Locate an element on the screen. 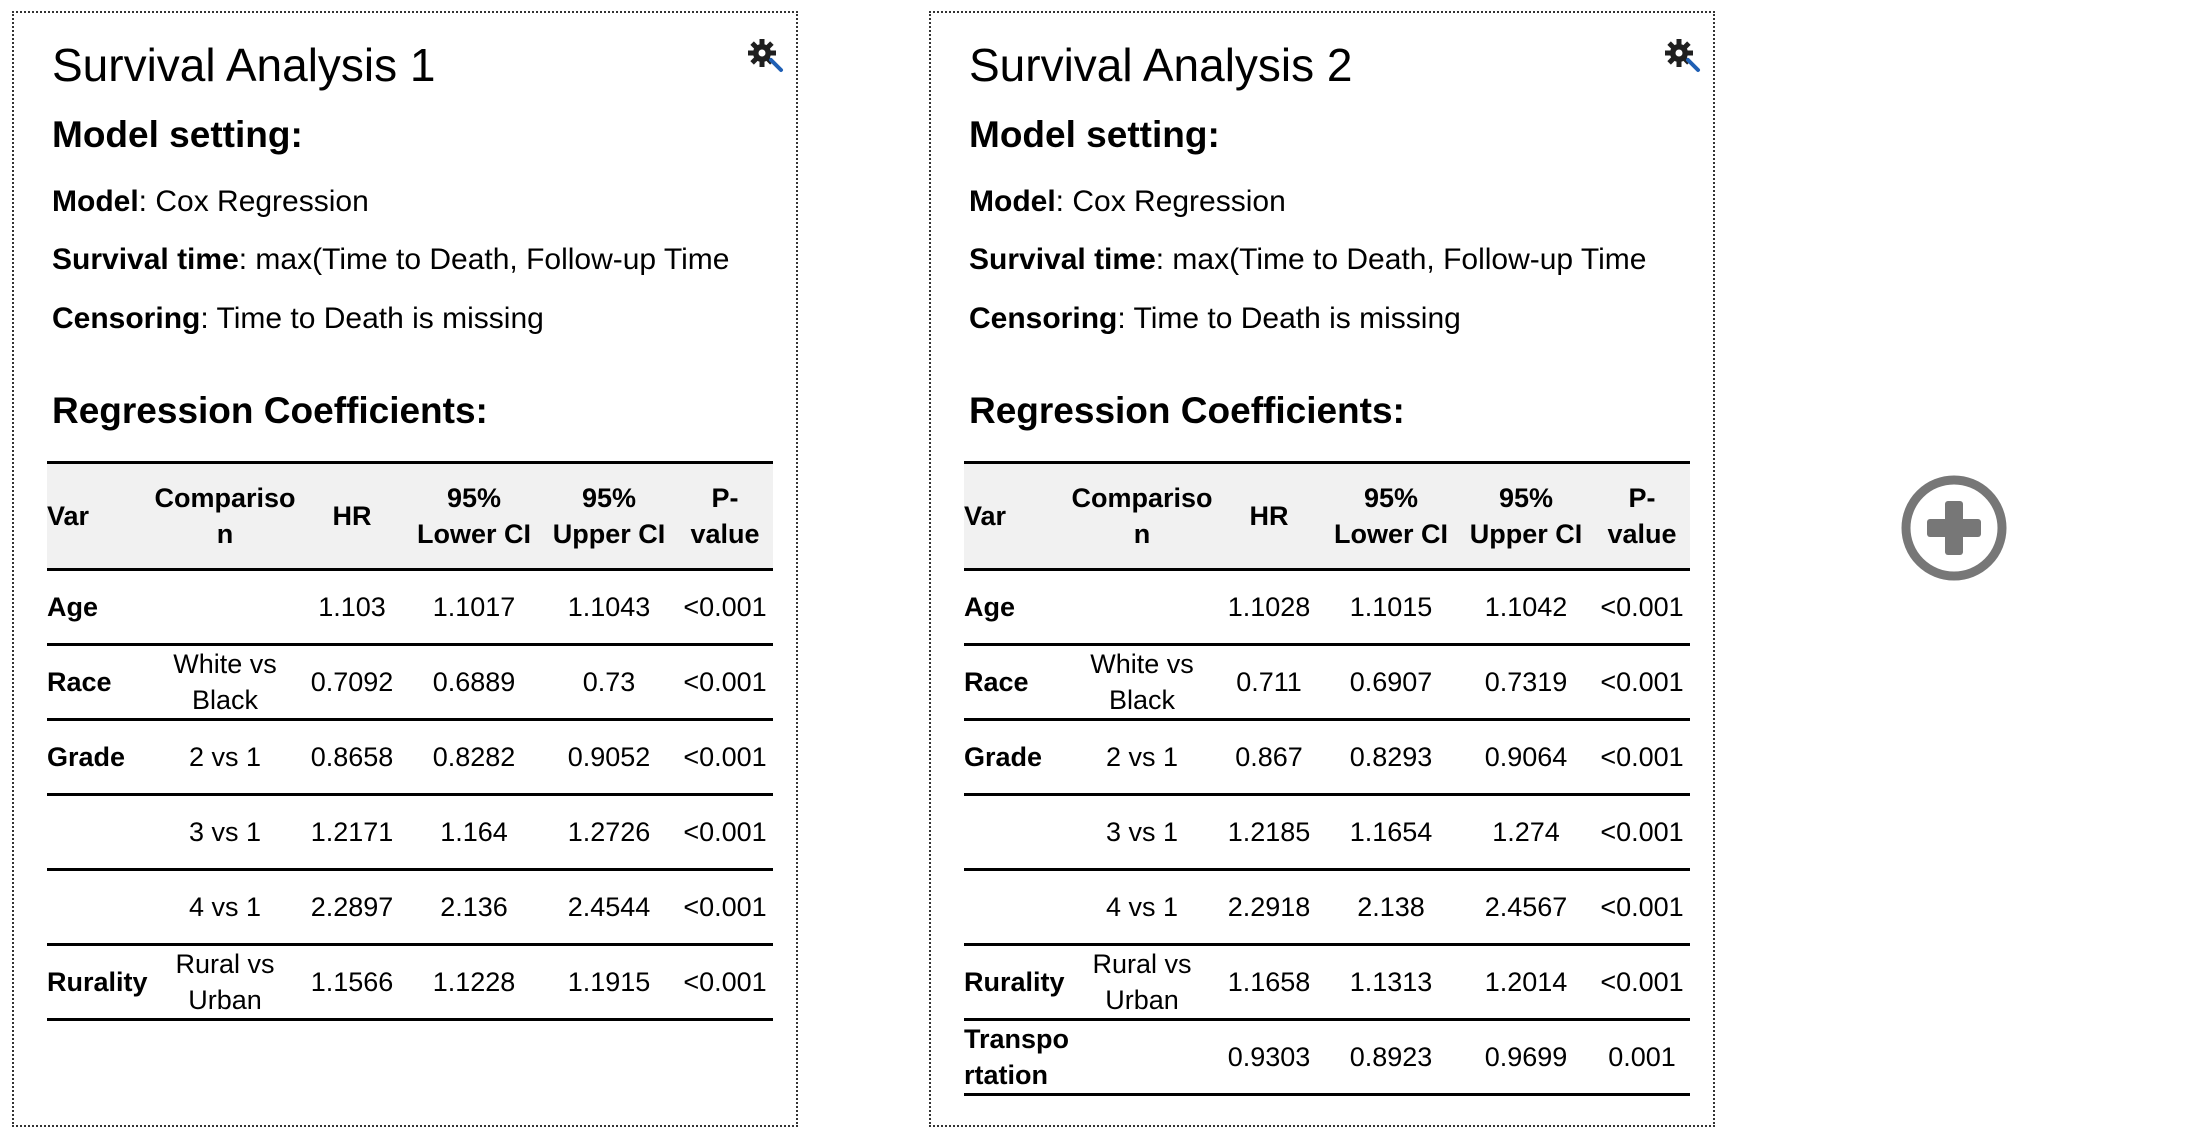  table-cell: 0.8282 is located at coordinates (474, 757).